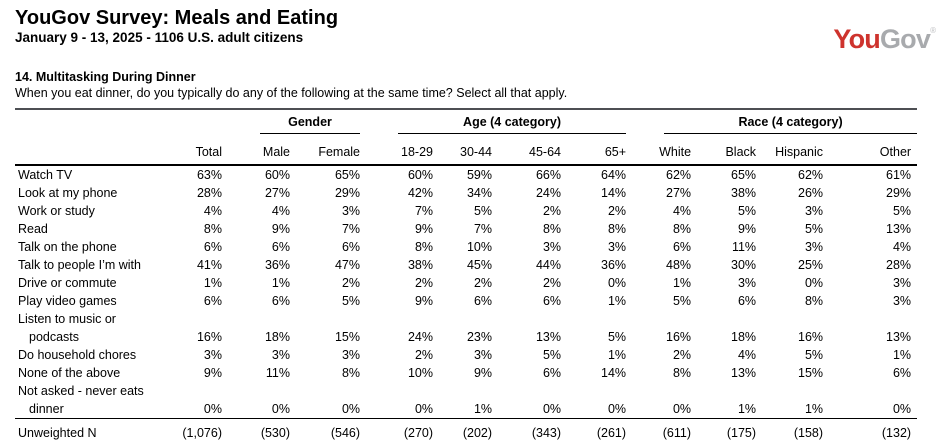 This screenshot has width=947, height=442. I want to click on column-header: Total, so click(191, 150).